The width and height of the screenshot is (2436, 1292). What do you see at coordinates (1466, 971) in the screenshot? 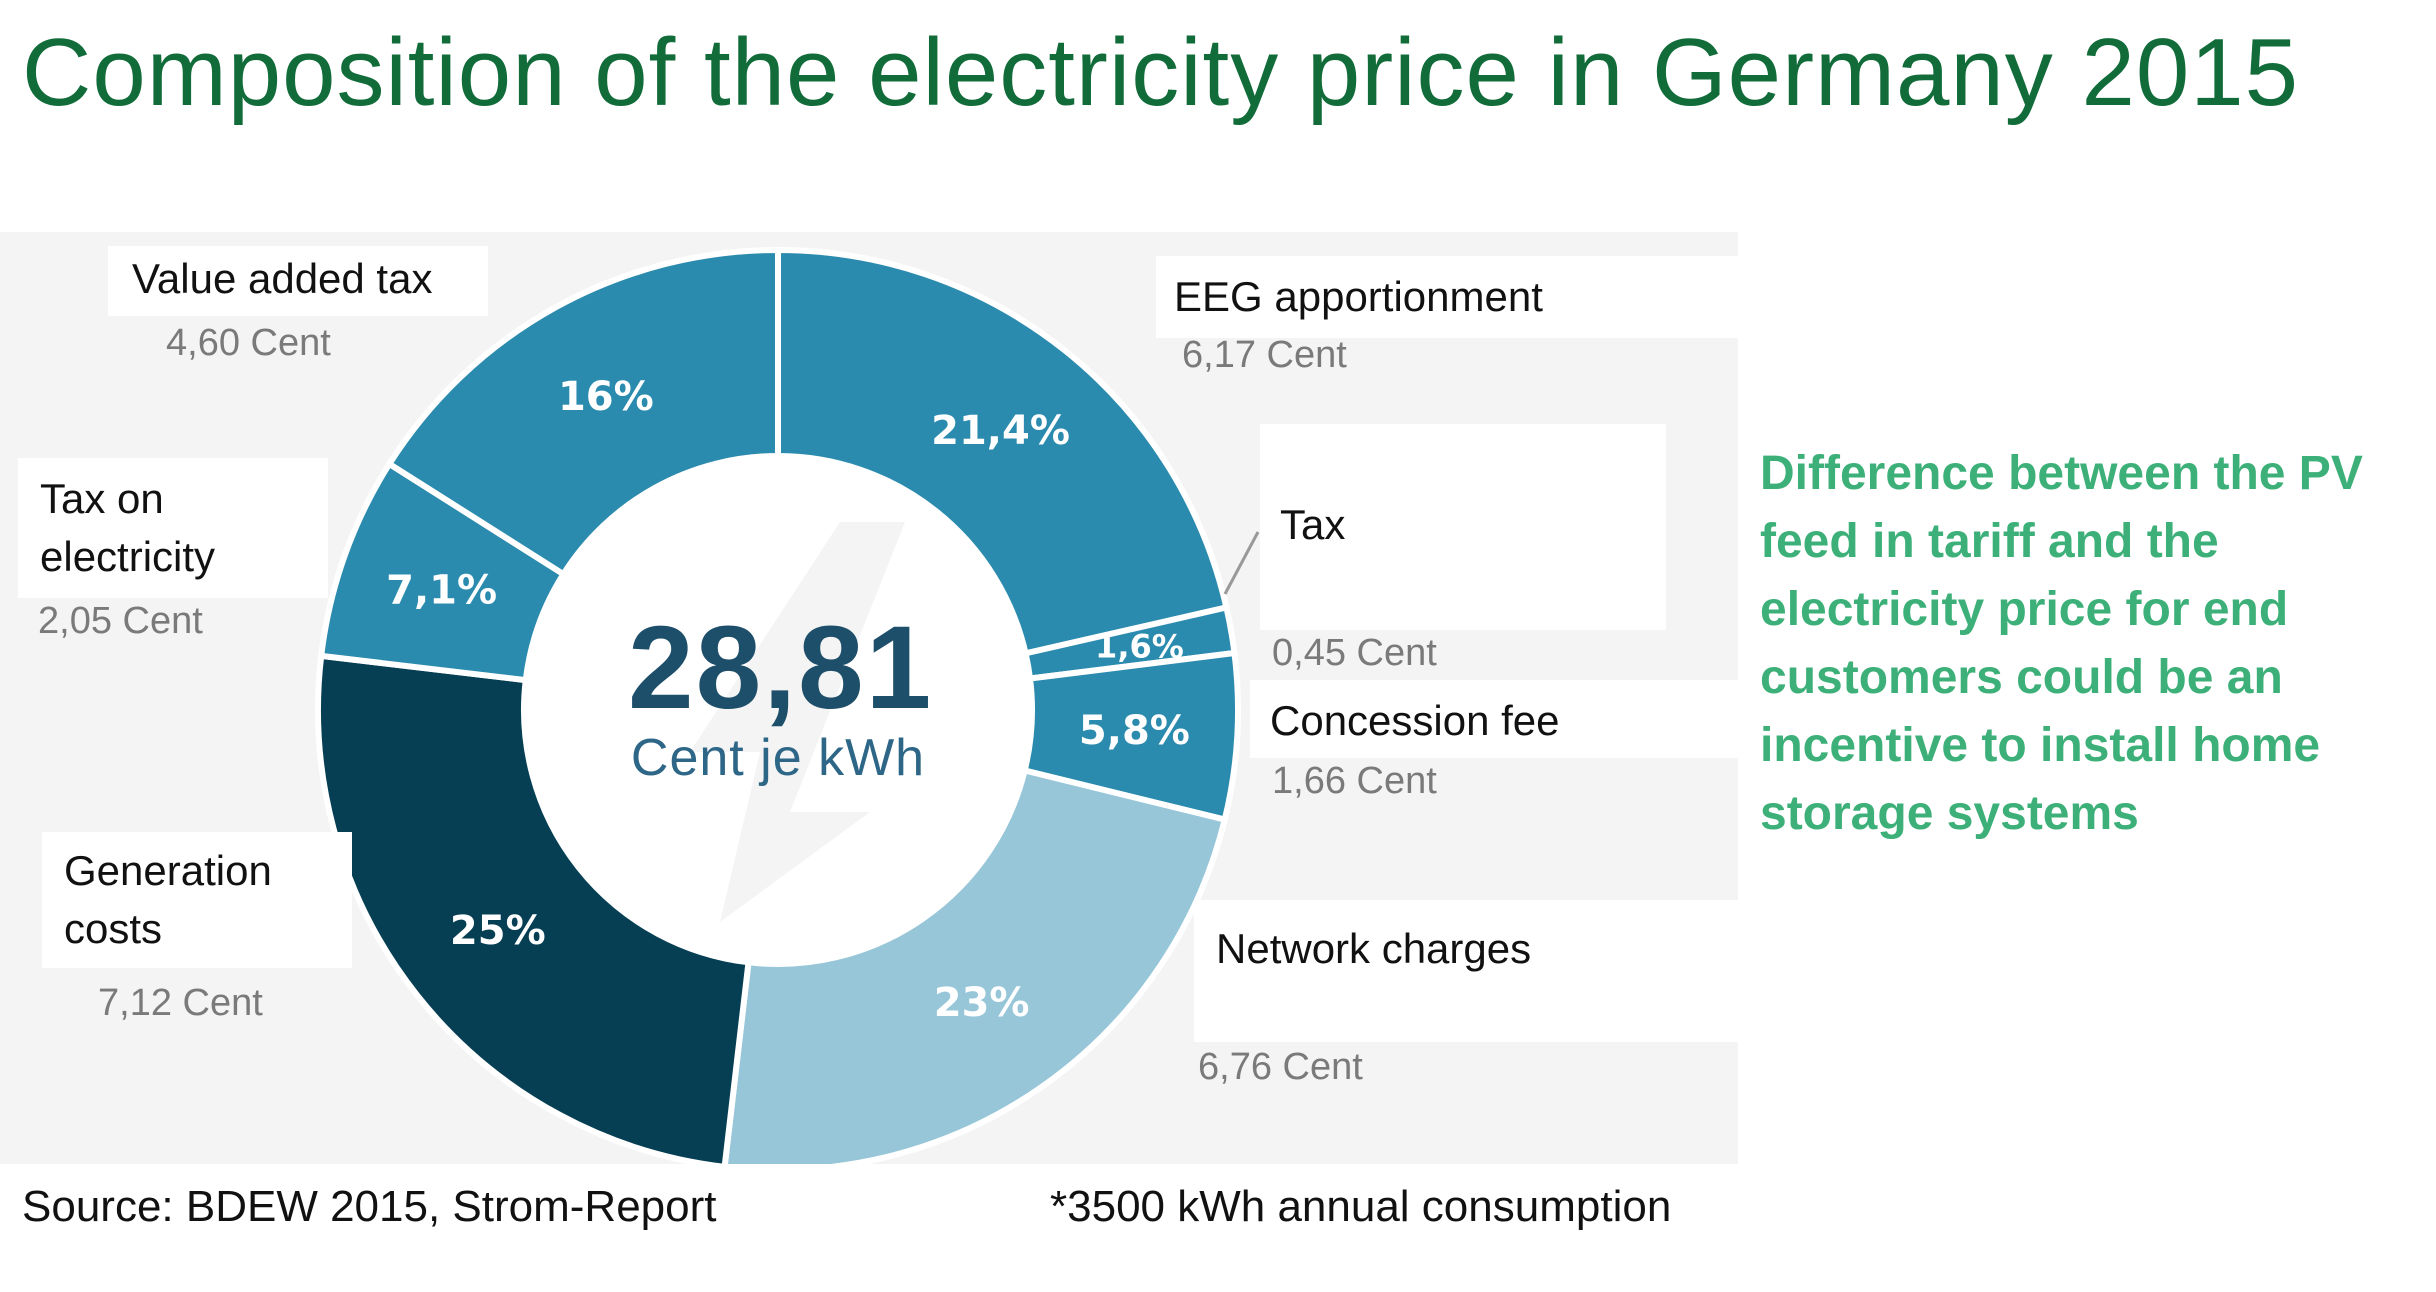
I see `label-network-charges: Network charges` at bounding box center [1466, 971].